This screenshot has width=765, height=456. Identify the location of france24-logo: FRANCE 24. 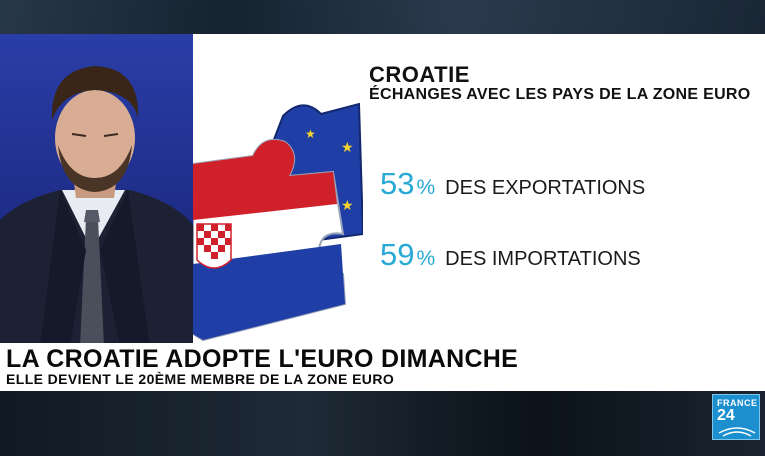
(736, 417).